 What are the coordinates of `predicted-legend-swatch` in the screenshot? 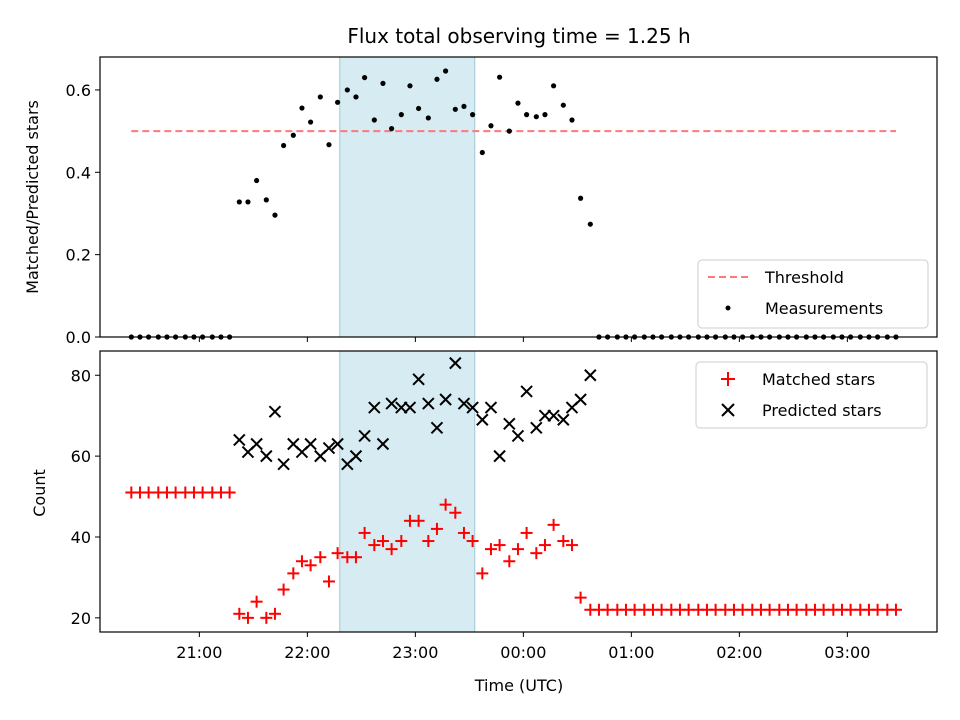 It's located at (728, 410).